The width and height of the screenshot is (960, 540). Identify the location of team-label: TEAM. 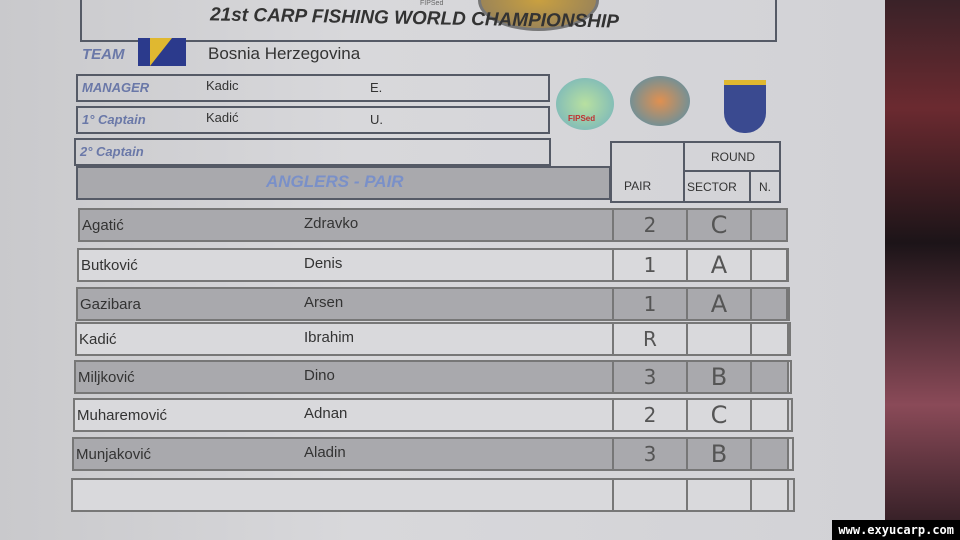
(103, 54).